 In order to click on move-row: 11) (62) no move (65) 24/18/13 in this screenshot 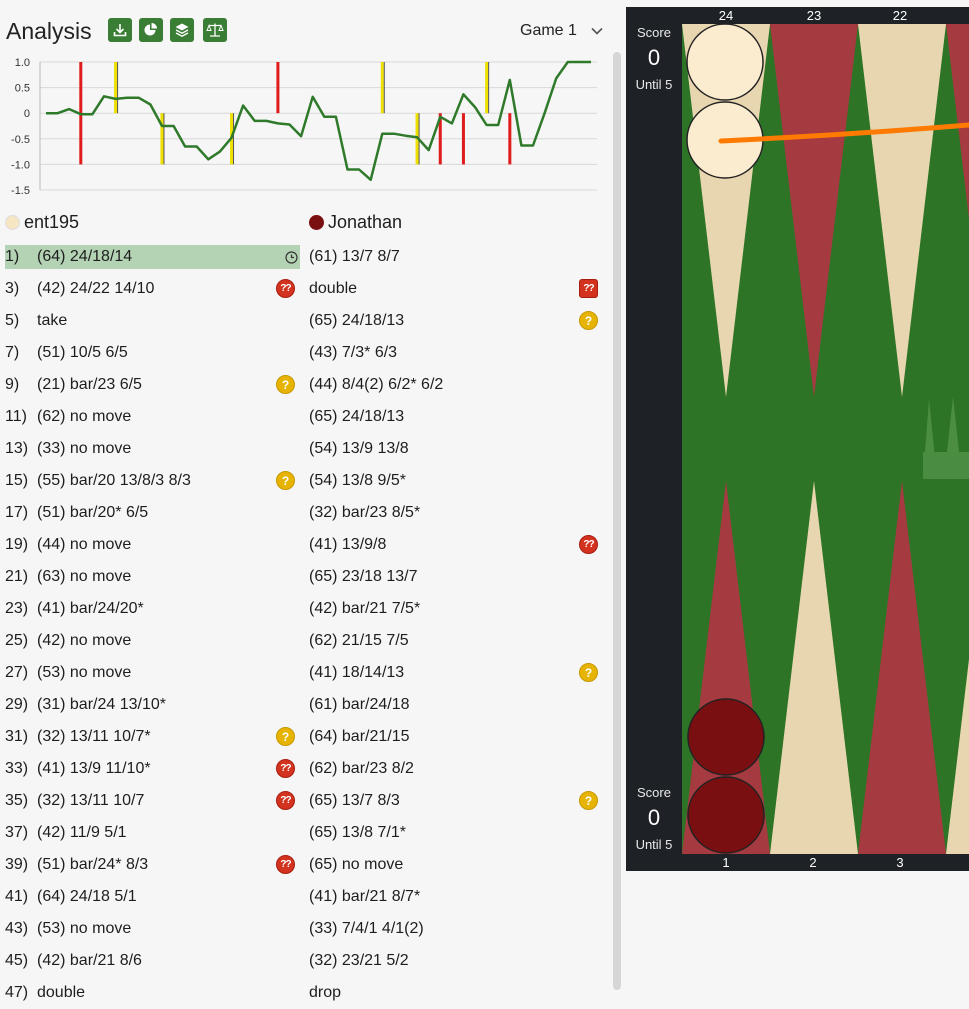, I will do `click(306, 417)`.